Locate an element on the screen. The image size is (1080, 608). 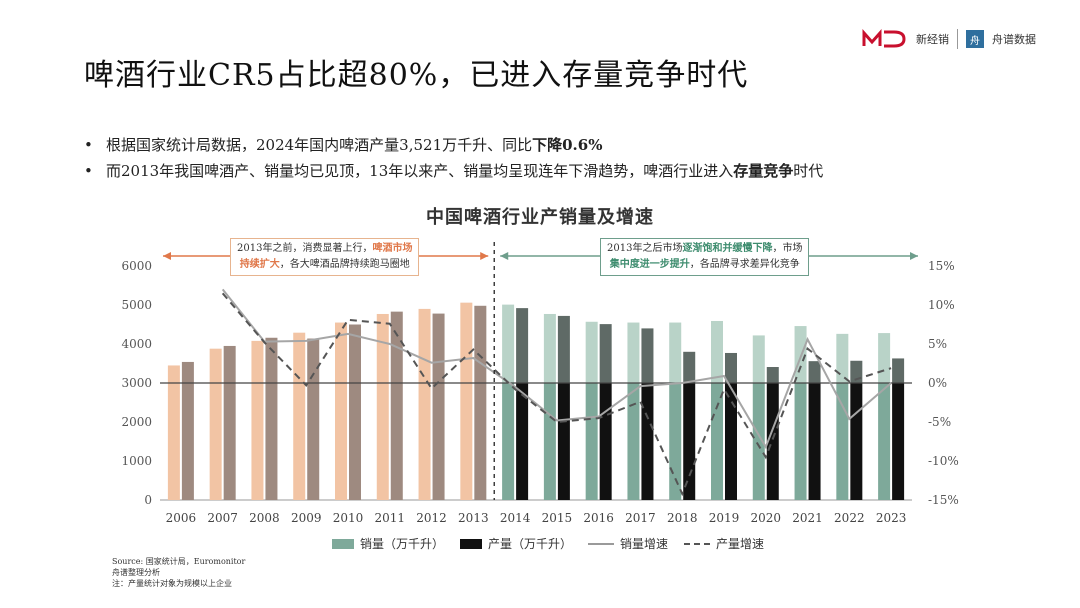
chart-title: 中国啤酒行业产销量及增速 is located at coordinates (540, 217).